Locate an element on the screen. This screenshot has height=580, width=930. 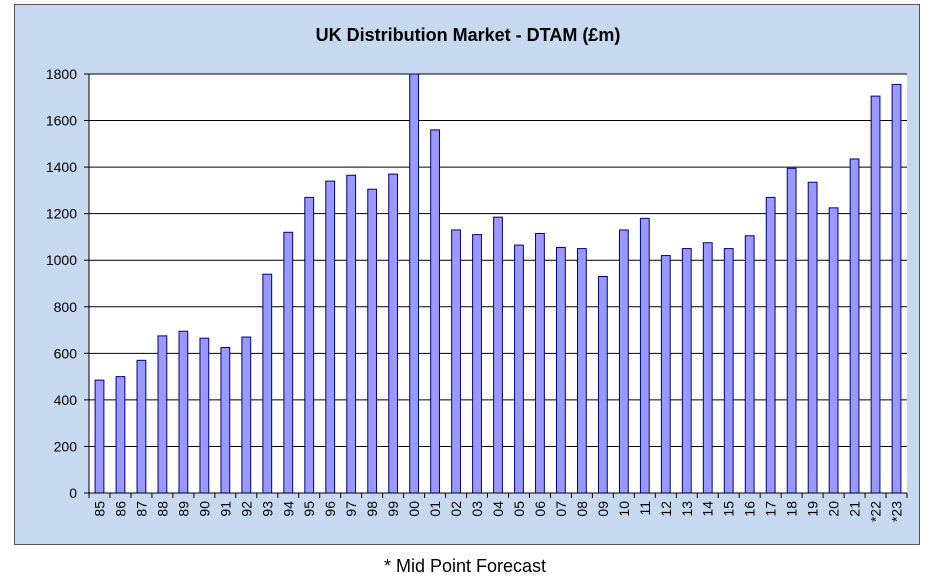
x-tick-label: 12 is located at coordinates (666, 509).